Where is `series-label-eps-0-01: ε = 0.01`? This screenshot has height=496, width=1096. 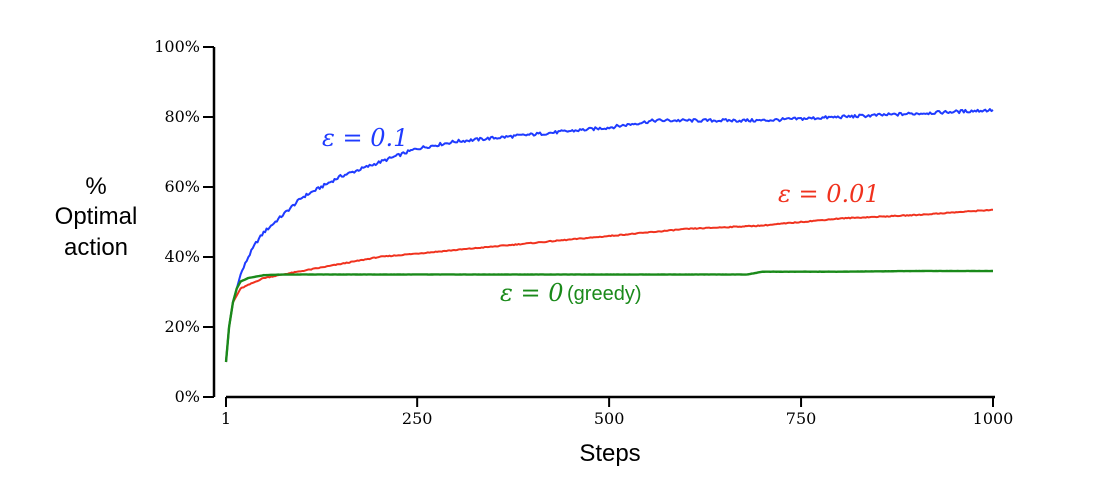 series-label-eps-0-01: ε = 0.01 is located at coordinates (829, 194).